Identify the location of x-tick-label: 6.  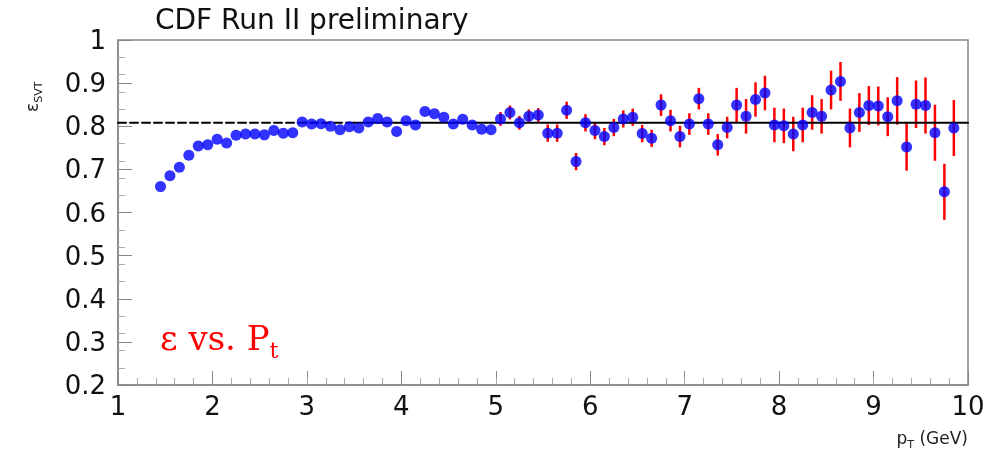
(590, 406).